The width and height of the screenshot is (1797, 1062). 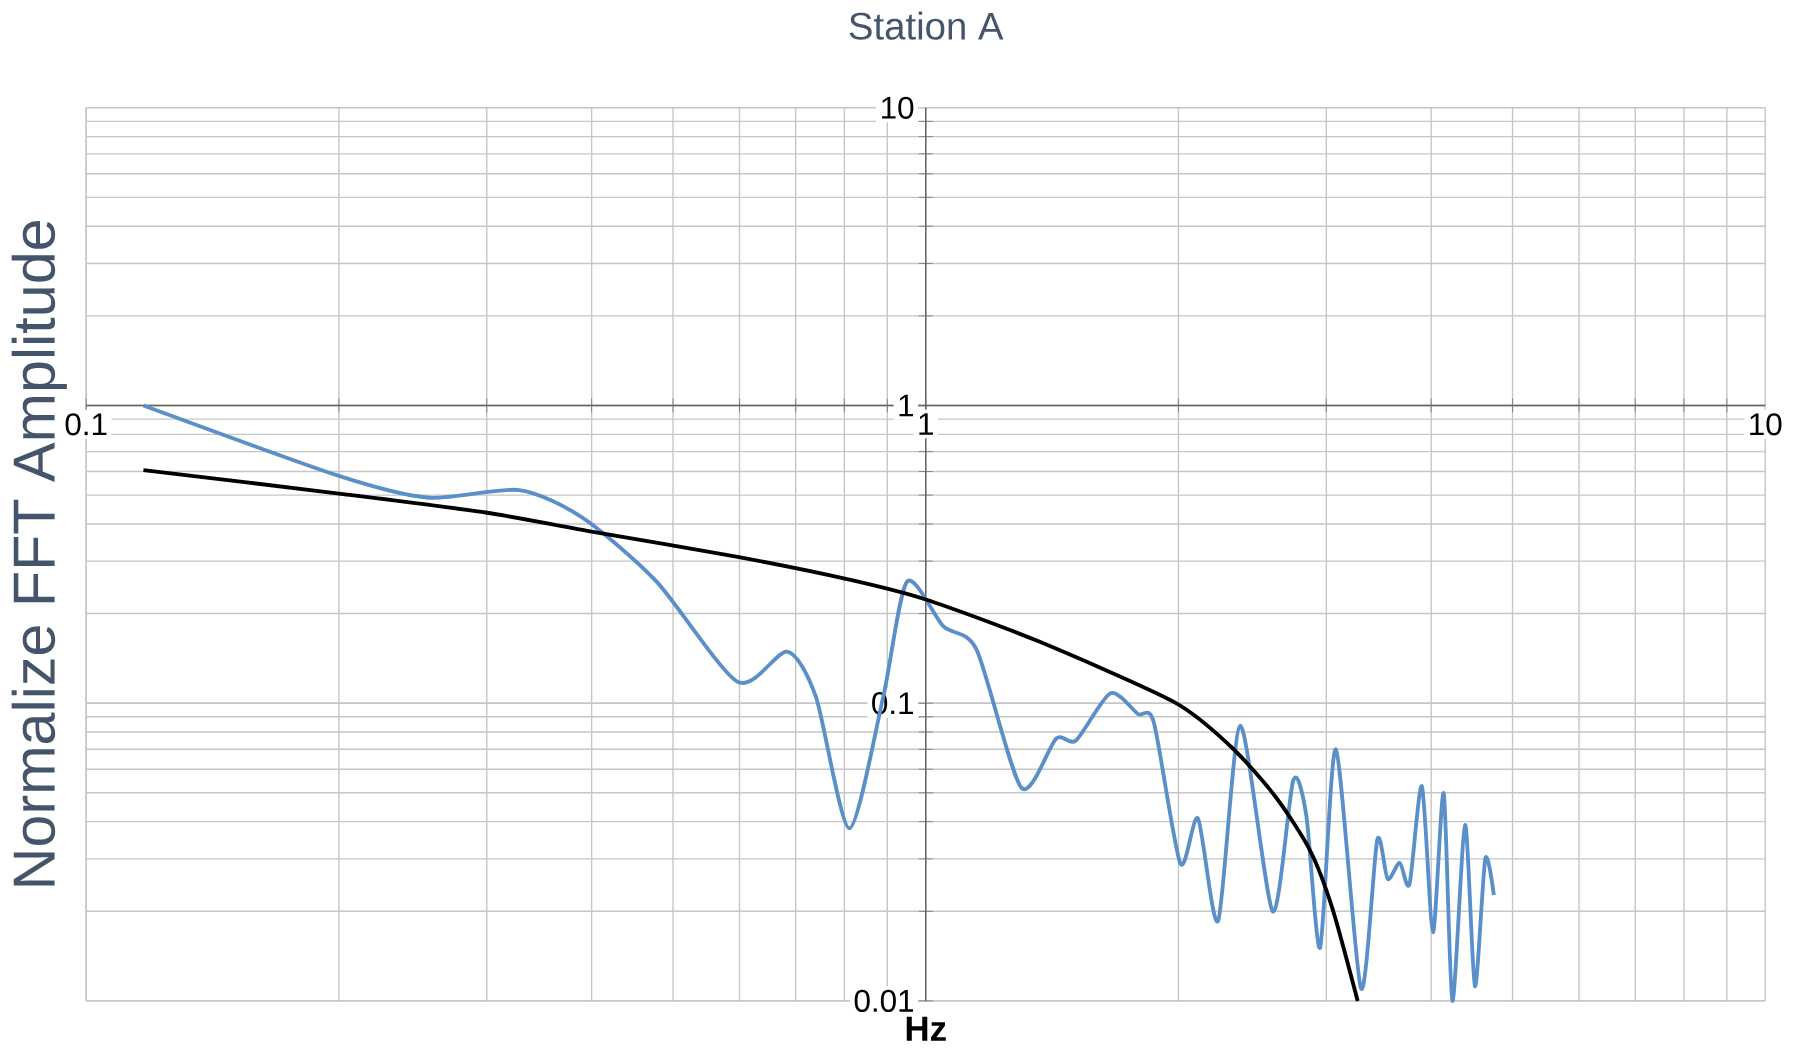 I want to click on x-tick-label: 1, so click(x=926, y=423).